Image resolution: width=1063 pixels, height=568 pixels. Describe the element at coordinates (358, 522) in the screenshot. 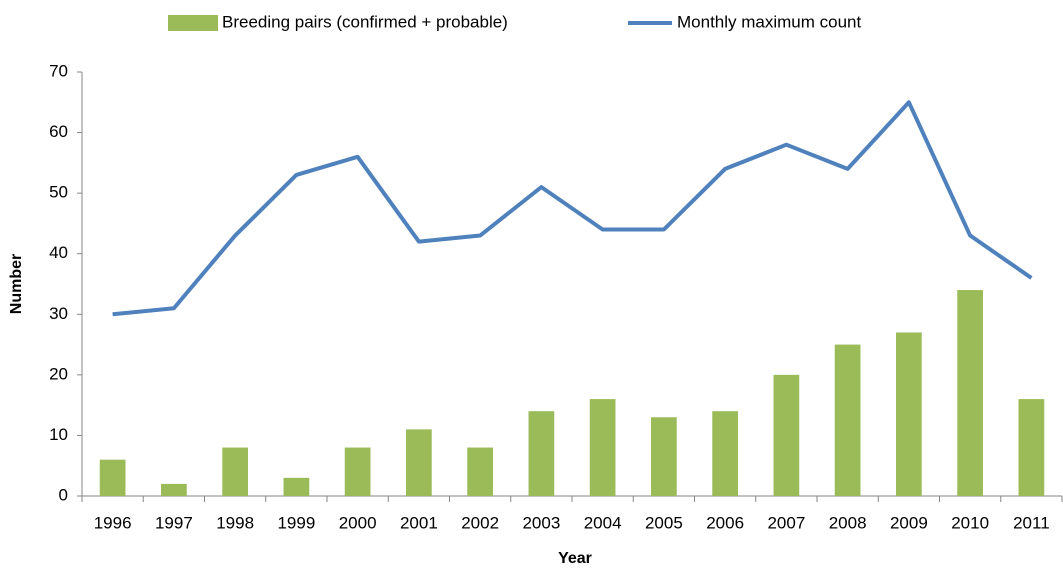

I see `x-tick-label: 2000` at that location.